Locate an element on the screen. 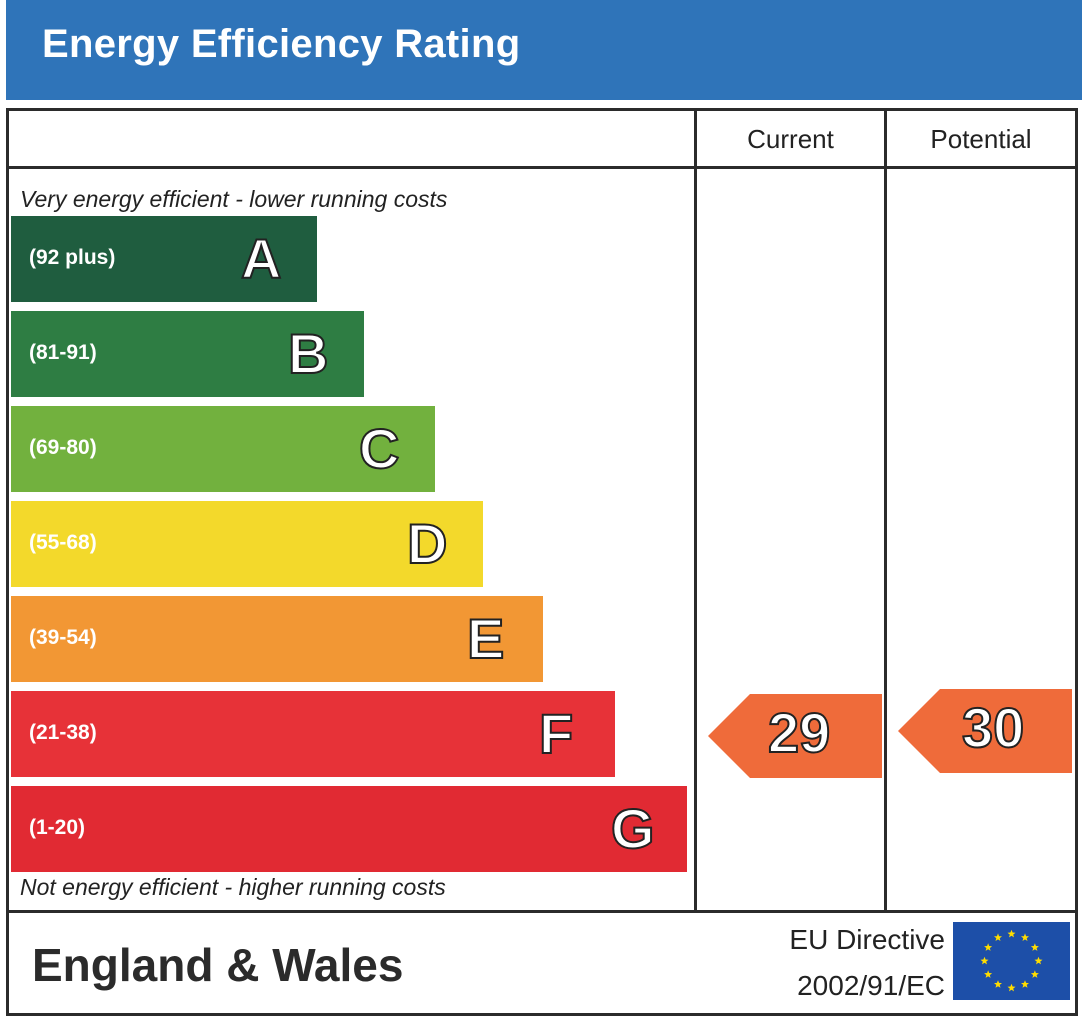  current-rating-arrow is located at coordinates (795, 736).